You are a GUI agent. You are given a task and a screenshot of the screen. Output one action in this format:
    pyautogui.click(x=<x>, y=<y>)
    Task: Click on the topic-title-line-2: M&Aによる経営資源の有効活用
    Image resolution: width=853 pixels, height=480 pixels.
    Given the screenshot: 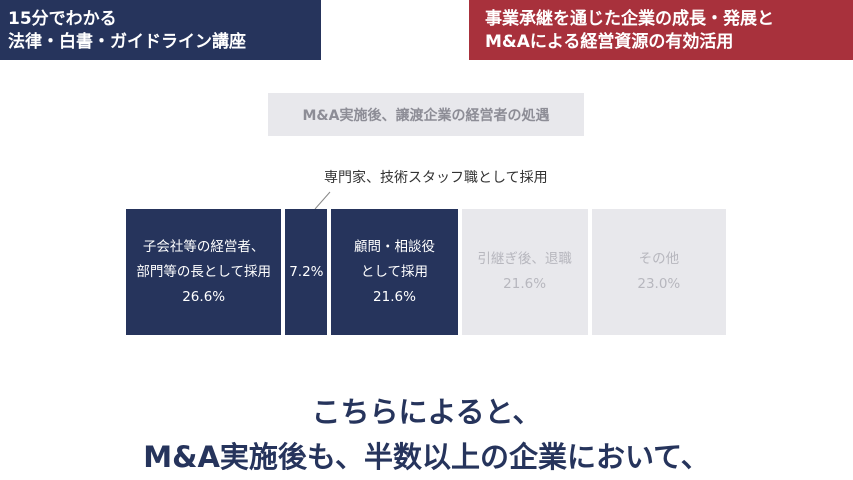 What is the action you would take?
    pyautogui.click(x=609, y=42)
    